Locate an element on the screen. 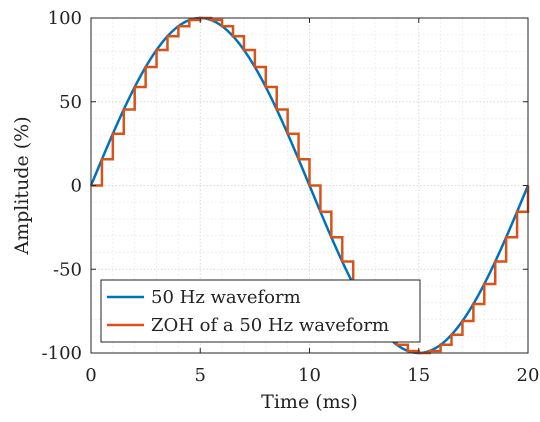  legend: 50 Hz waveform ZOH of a 50 Hz waveform is located at coordinates (260, 311).